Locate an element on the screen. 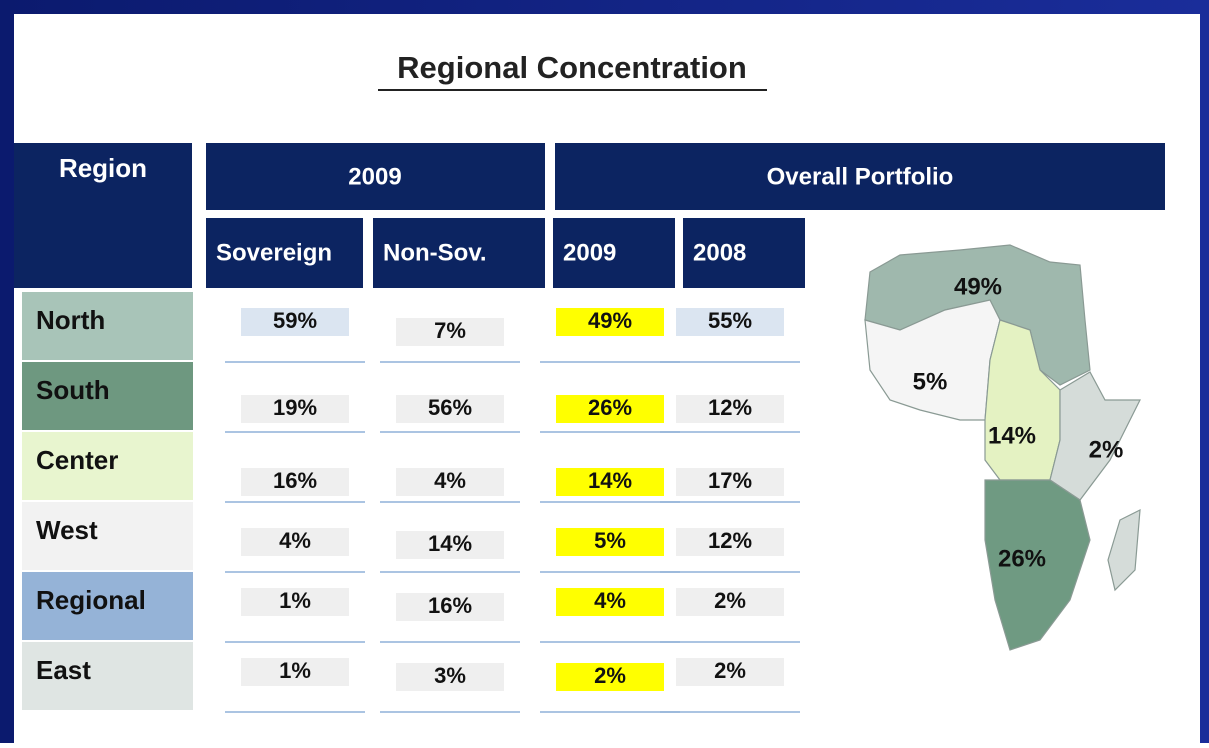  value-text: 5% is located at coordinates (610, 540).